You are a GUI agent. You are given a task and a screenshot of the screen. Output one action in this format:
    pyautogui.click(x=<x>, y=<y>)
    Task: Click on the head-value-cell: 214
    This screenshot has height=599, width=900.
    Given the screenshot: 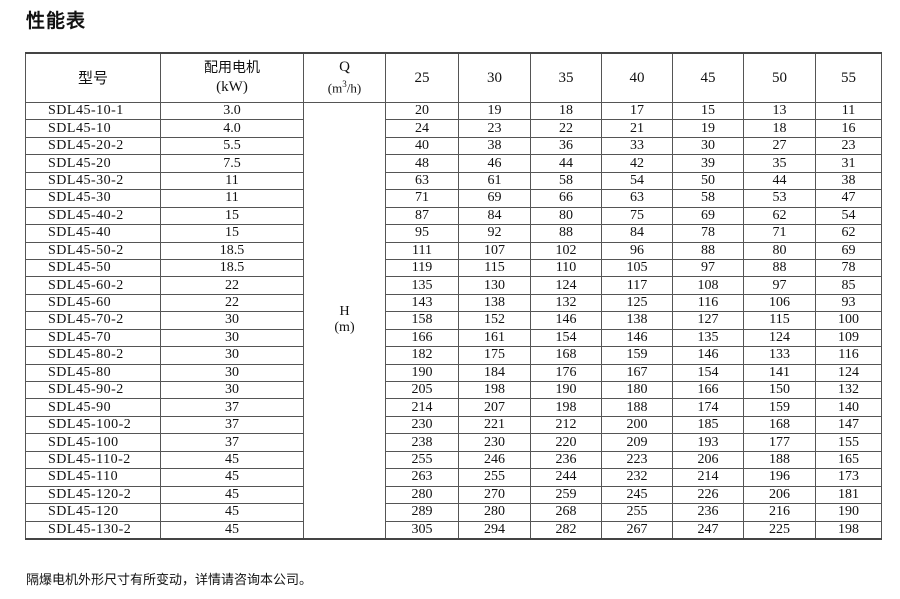 What is the action you would take?
    pyautogui.click(x=708, y=477)
    